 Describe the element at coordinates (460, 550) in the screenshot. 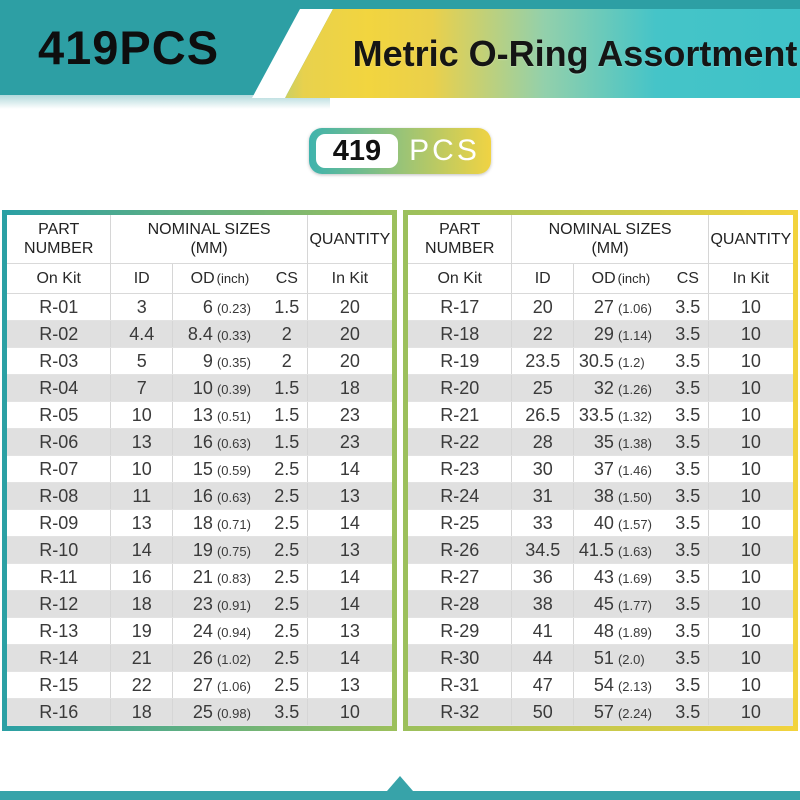

I see `part-number-cell: R-26` at that location.